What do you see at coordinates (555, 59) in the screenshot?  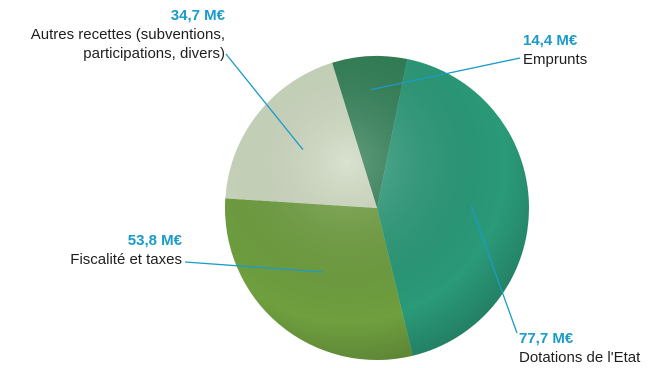 I see `name-emprunts: Emprunts` at bounding box center [555, 59].